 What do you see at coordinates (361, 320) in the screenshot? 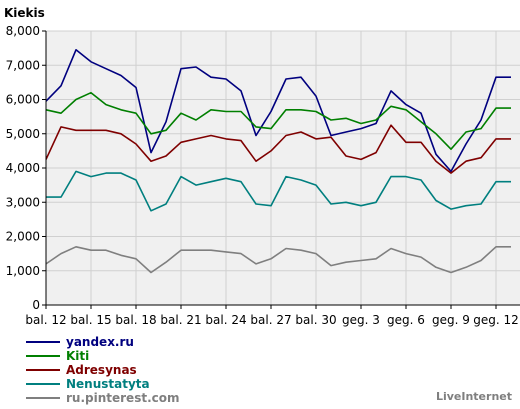
I see `x-tick-label: geg. 3` at bounding box center [361, 320].